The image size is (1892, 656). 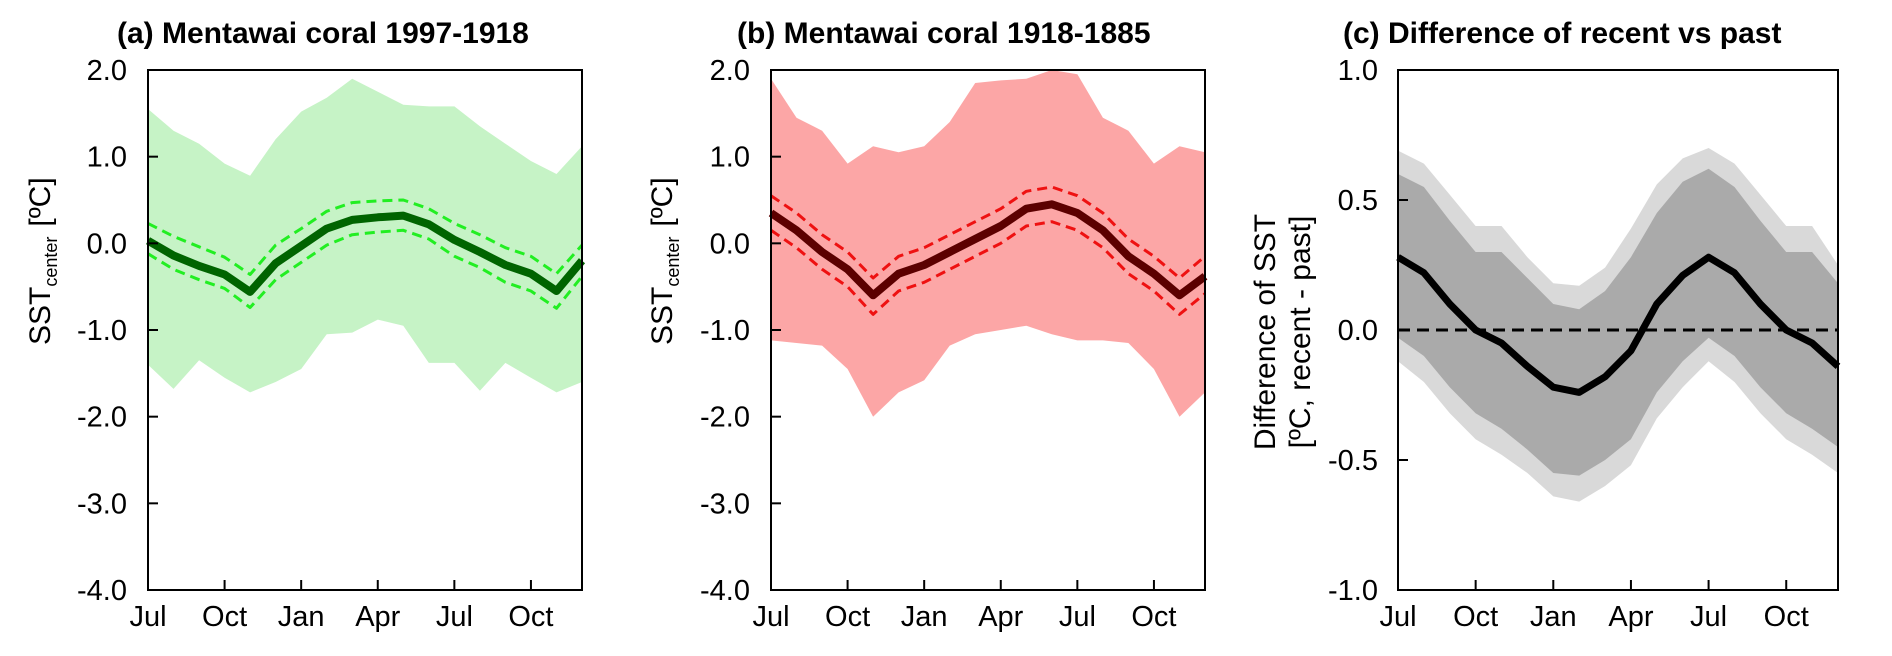 I want to click on panel-b-ytick: 0.0, so click(x=730, y=244).